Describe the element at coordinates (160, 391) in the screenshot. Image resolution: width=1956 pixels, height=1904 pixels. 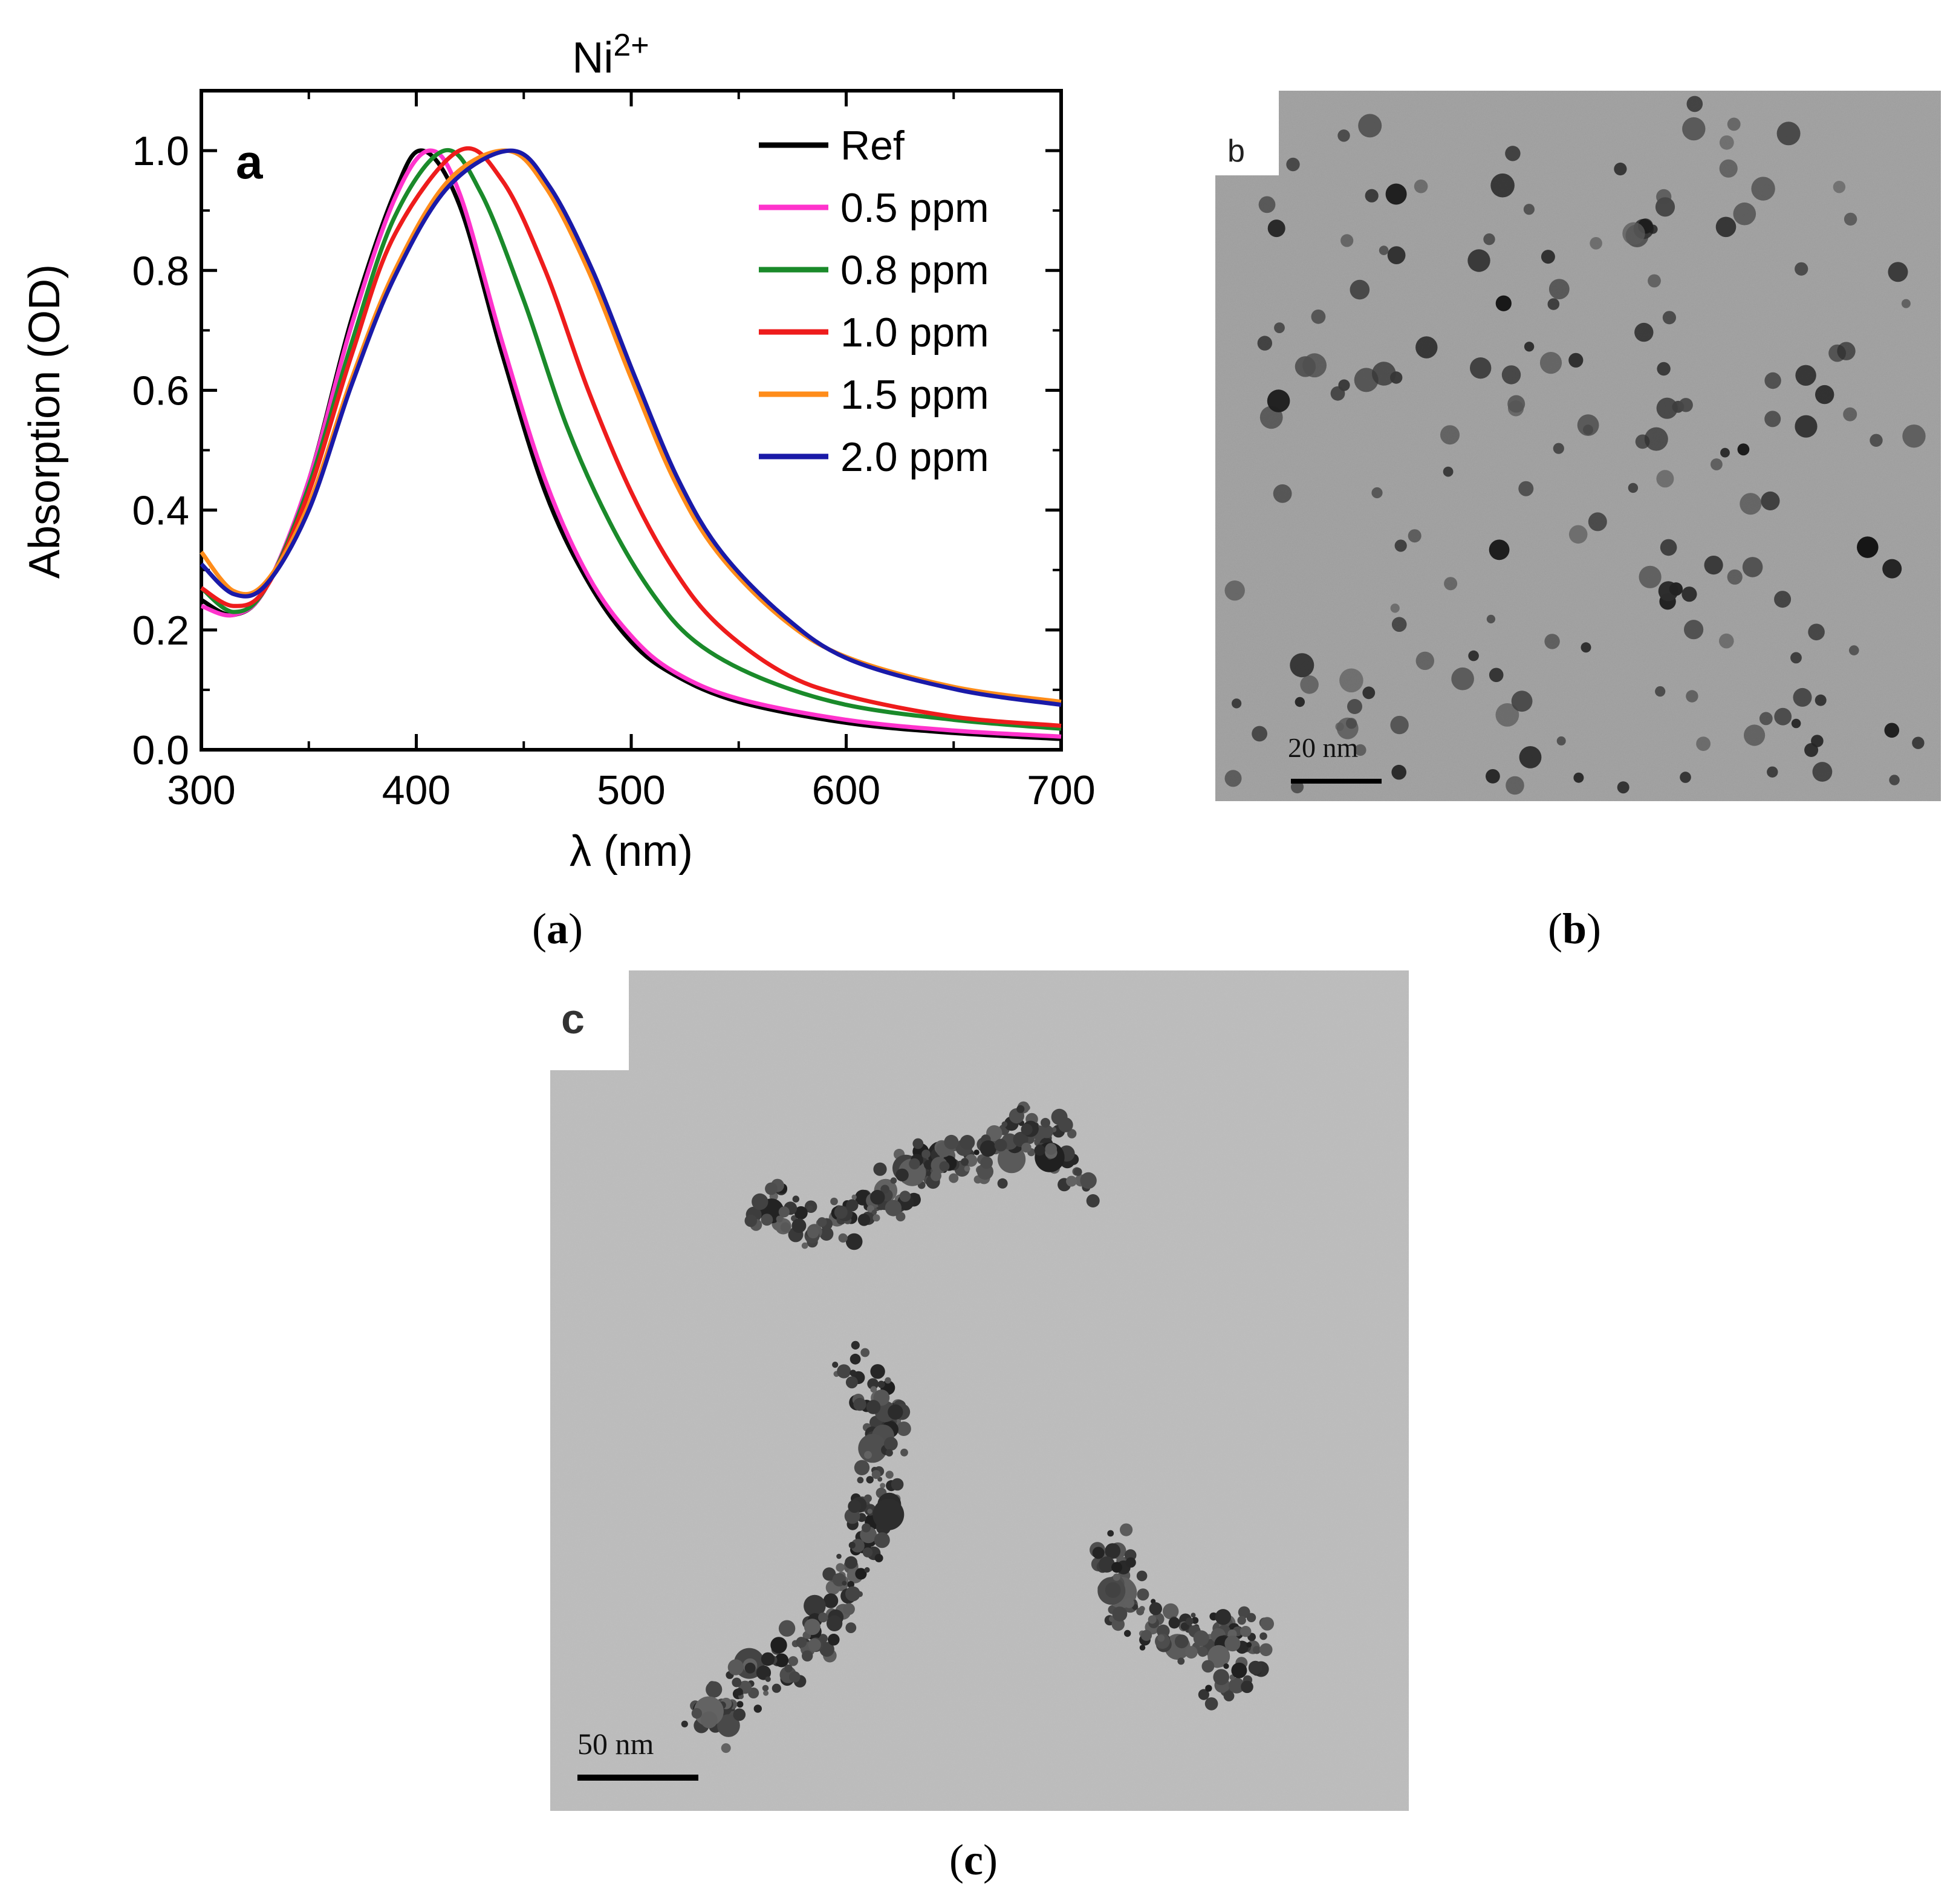
I see `y-tick-label: 0.6` at that location.